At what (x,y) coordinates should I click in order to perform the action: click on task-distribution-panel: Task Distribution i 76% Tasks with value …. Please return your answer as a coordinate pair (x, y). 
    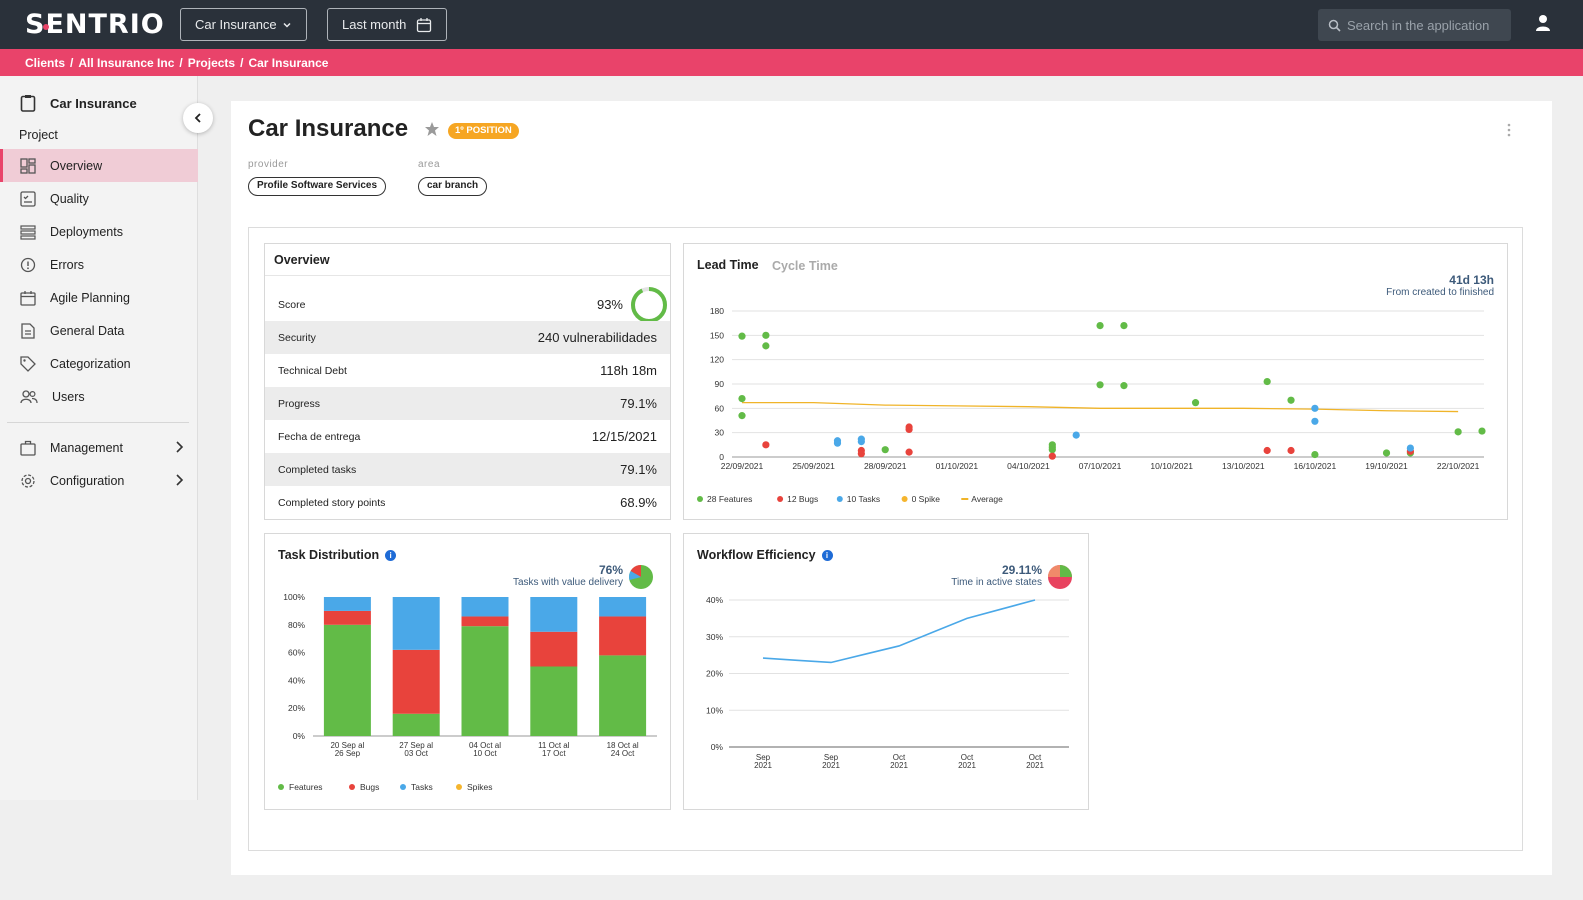
    Looking at the image, I should click on (467, 671).